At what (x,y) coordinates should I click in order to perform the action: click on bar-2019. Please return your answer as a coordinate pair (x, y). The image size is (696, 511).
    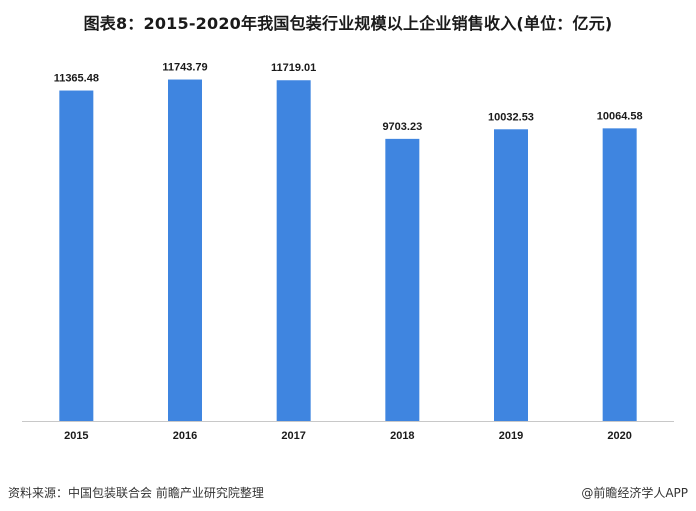
    Looking at the image, I should click on (511, 275).